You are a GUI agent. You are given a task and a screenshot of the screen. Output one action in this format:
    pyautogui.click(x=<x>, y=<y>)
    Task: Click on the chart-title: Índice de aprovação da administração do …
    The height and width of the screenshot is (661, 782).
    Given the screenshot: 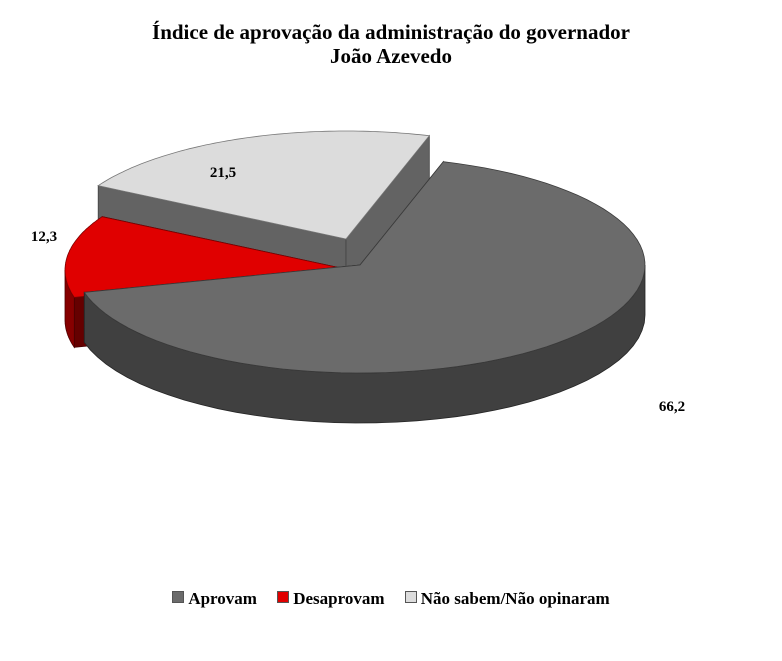 What is the action you would take?
    pyautogui.click(x=391, y=44)
    